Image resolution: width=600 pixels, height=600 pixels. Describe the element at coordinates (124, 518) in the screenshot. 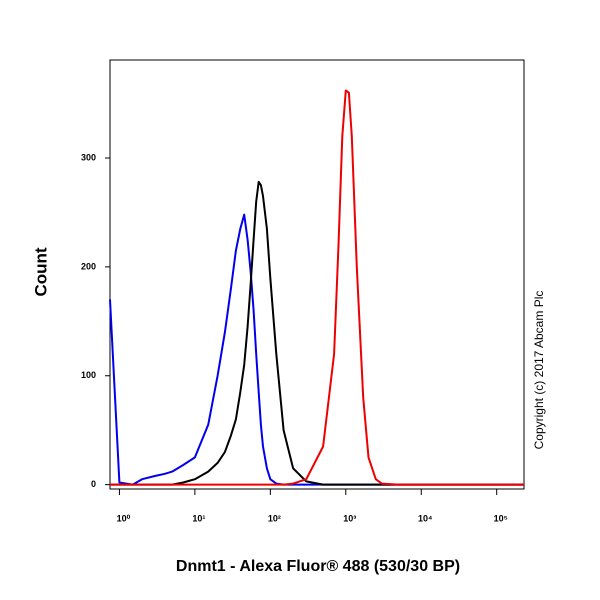

I see `x-tick-label: 10⁰` at that location.